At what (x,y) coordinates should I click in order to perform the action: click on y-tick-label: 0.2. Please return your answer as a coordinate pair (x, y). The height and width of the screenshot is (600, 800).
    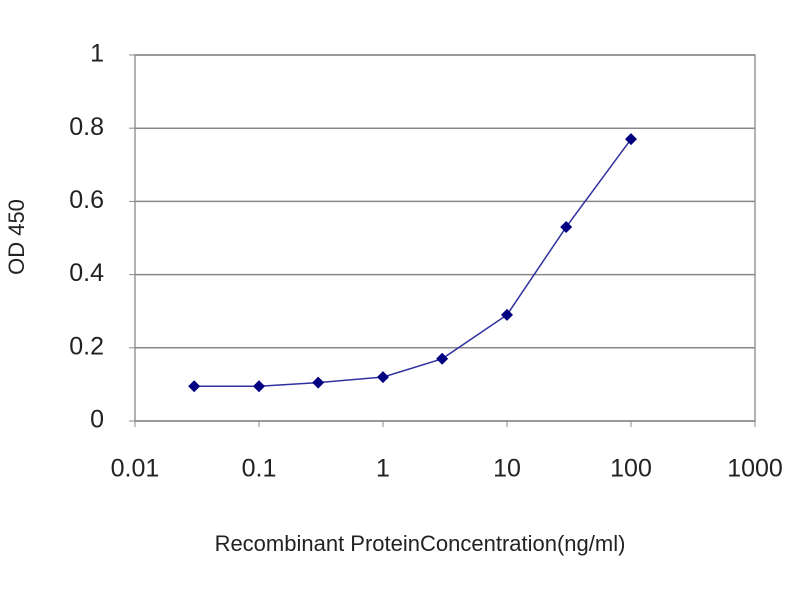
    Looking at the image, I should click on (86, 346).